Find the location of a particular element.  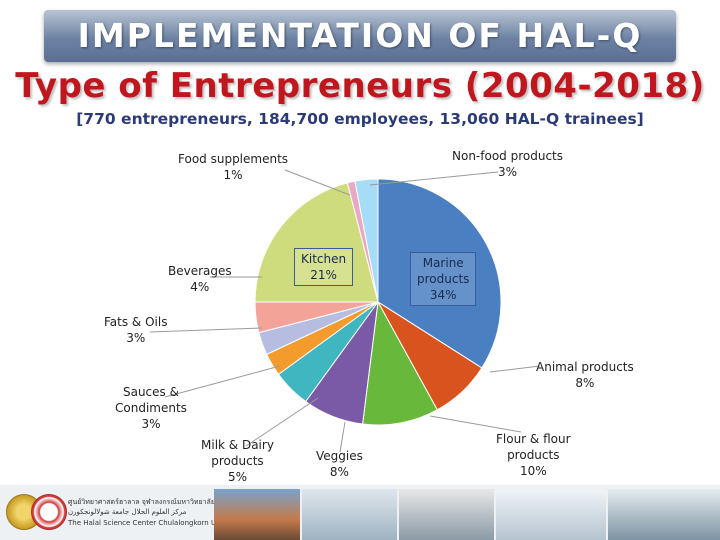

pie-slice-marine-products is located at coordinates (439, 273).